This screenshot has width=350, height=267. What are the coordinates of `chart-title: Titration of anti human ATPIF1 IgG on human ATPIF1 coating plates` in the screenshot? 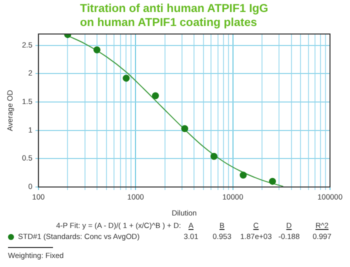 It's located at (175, 16).